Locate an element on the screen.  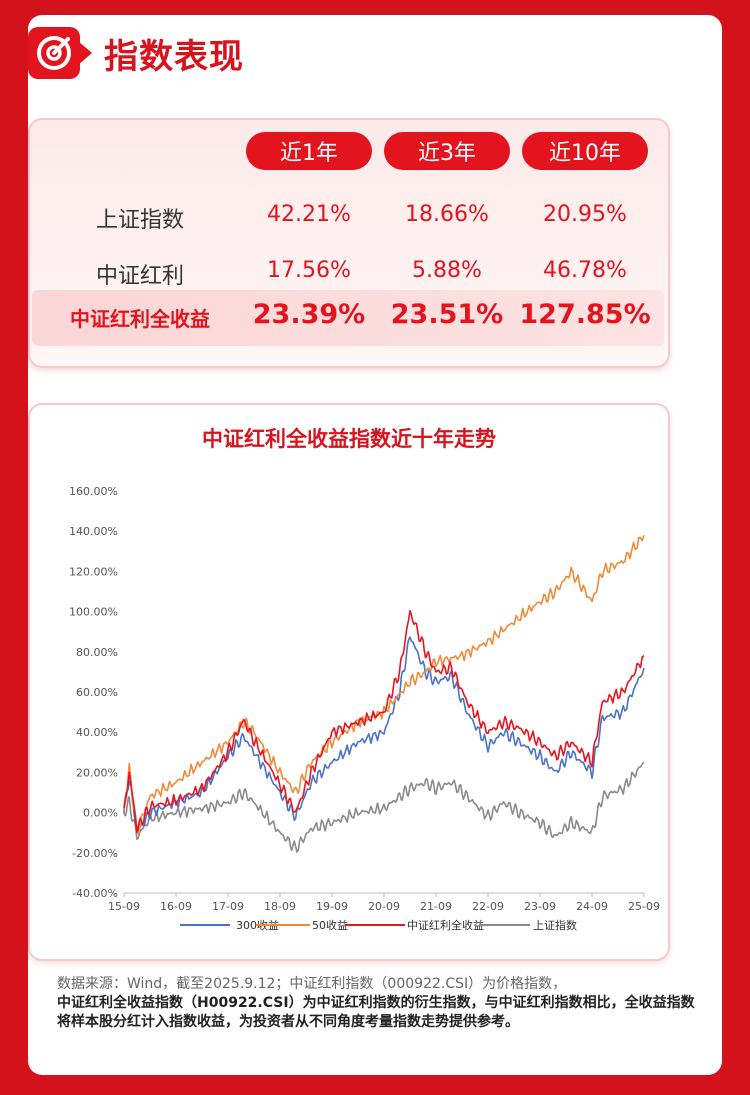
row-label-csi-dividend-total-return: 中证红利全收益 is located at coordinates (140, 319).